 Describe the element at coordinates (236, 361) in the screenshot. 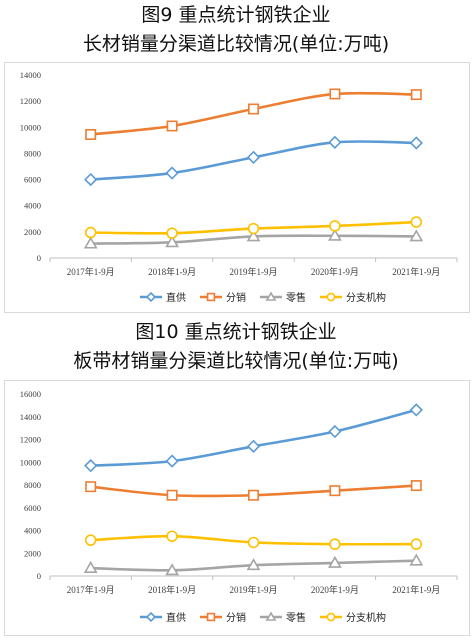

I see `chart2-subtitle: 板带材销量分渠道比较情况(单位:万吨)` at that location.